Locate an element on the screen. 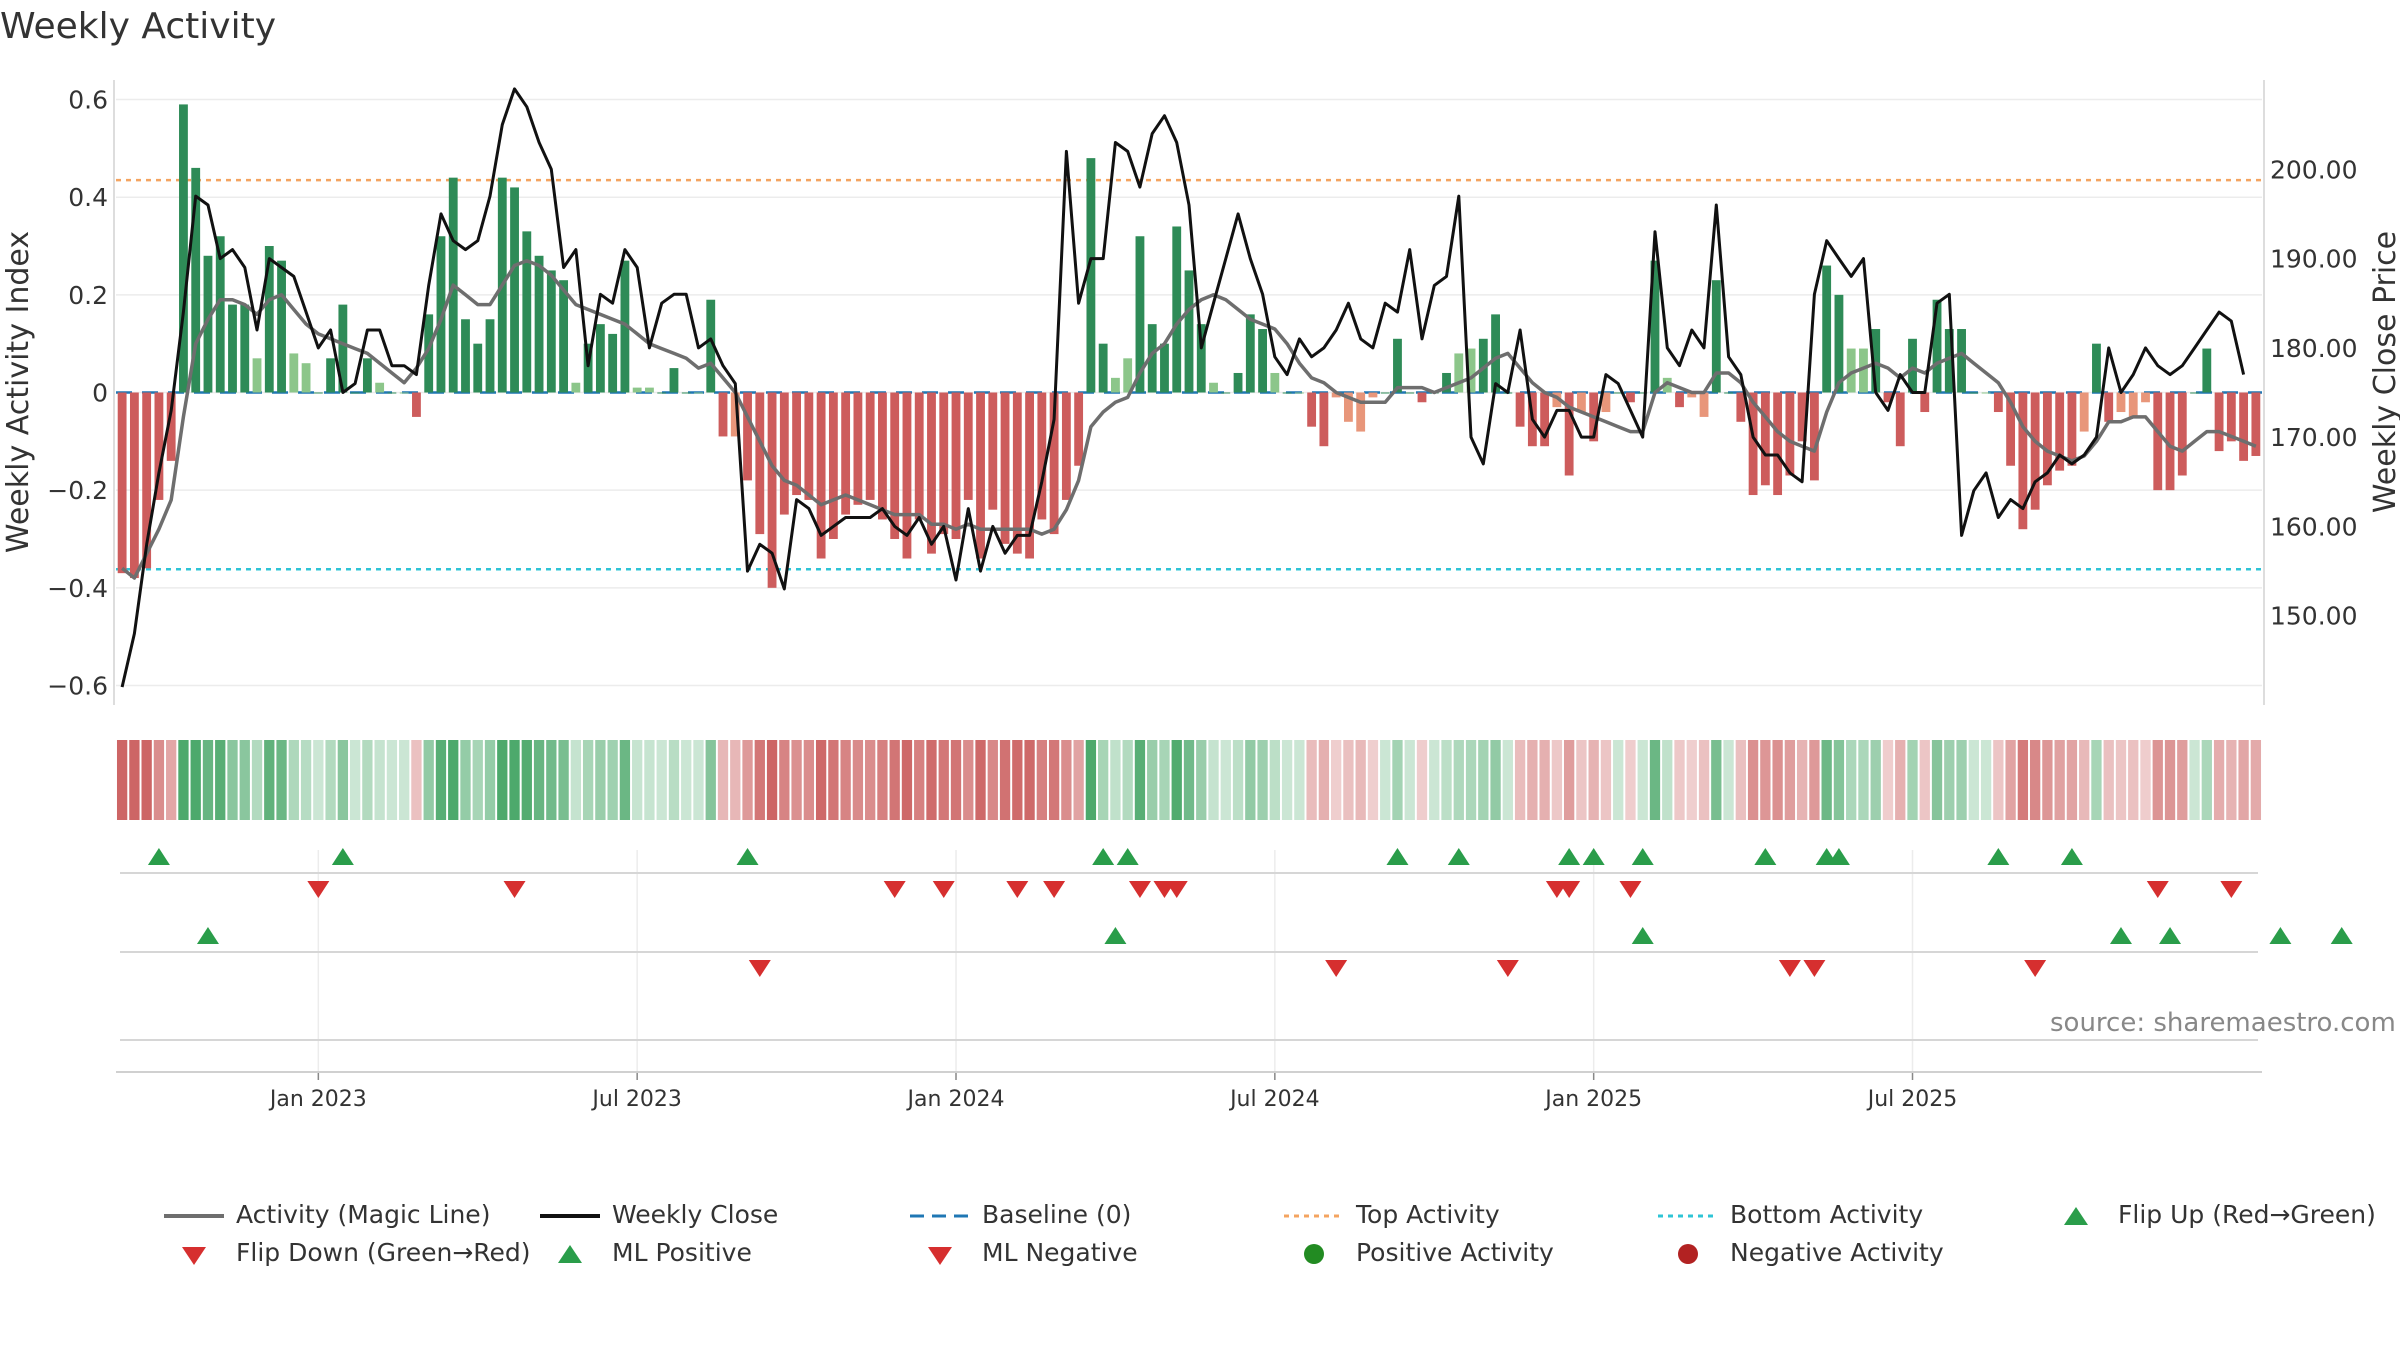  legend-positive-activity: Positive Activity is located at coordinates (1419, 1252).